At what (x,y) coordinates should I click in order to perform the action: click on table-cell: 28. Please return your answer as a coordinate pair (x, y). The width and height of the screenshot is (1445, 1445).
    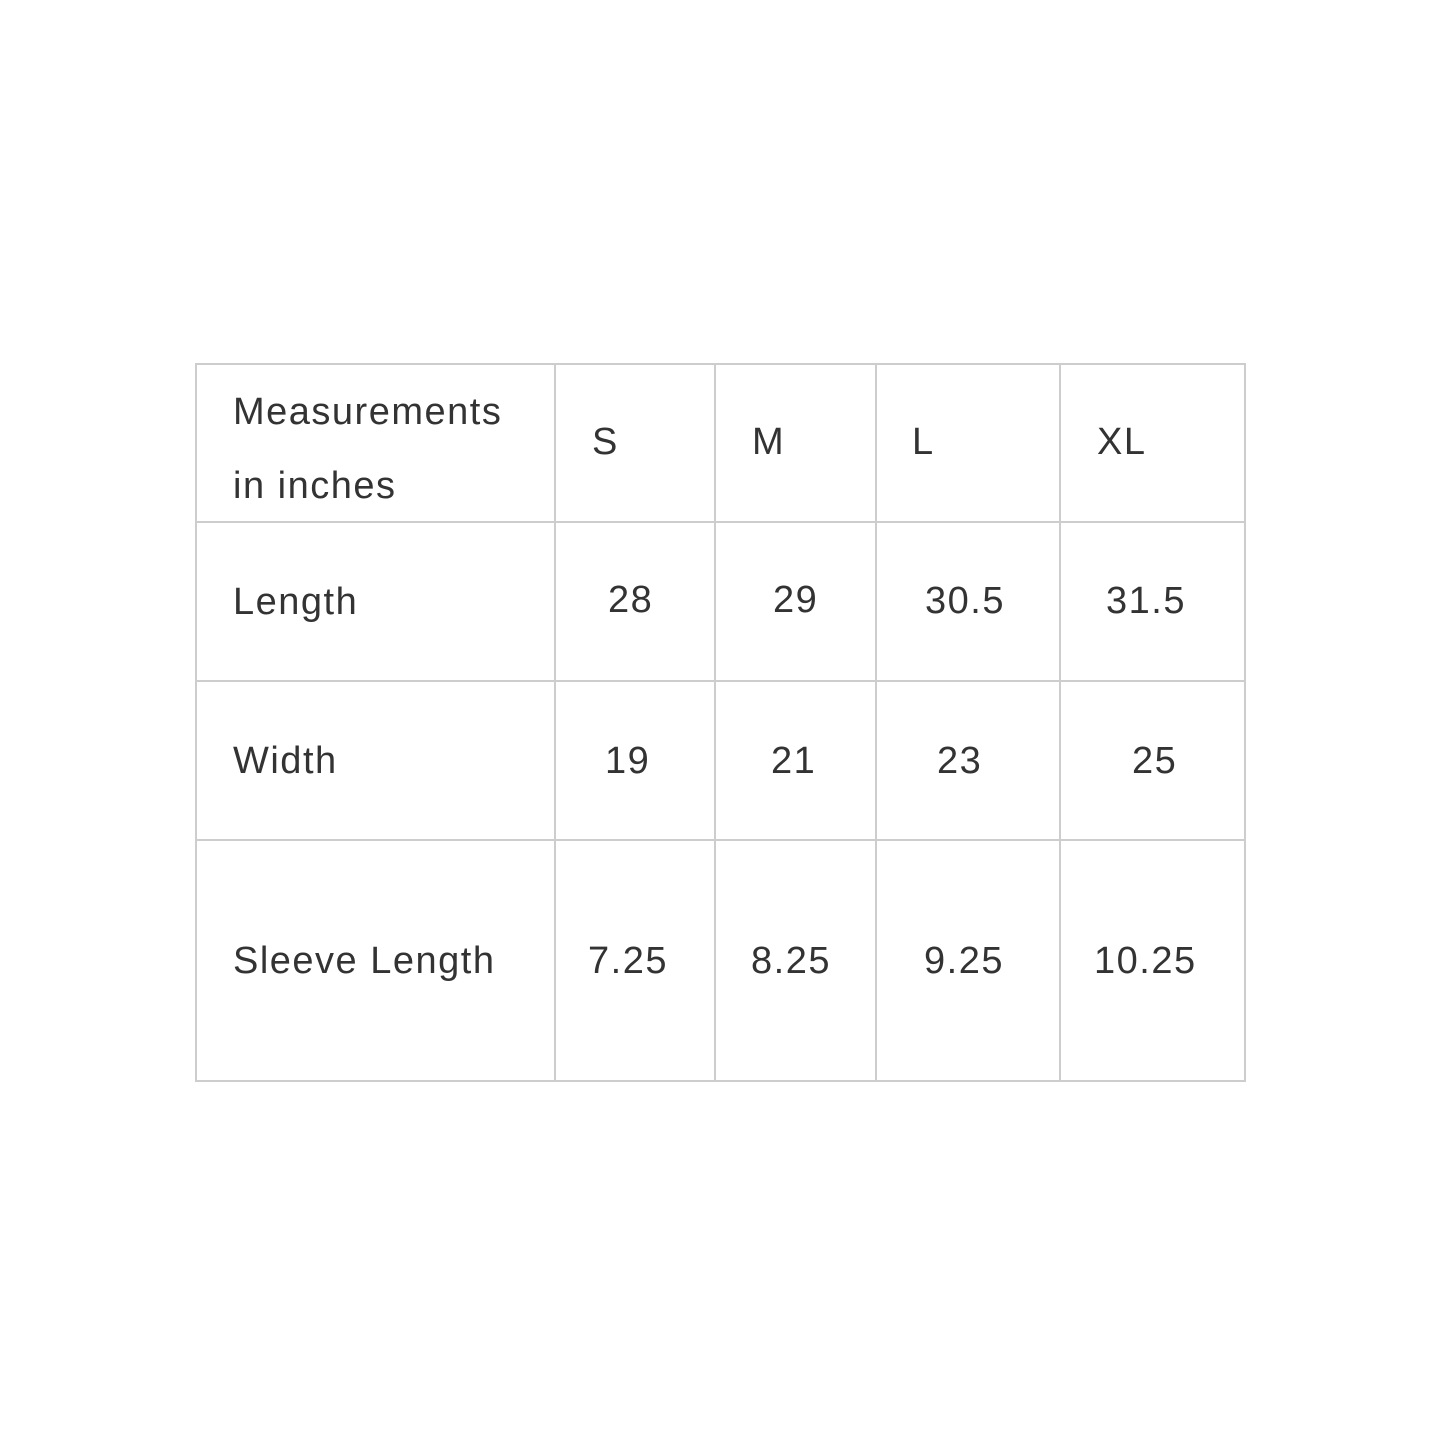
    Looking at the image, I should click on (631, 600).